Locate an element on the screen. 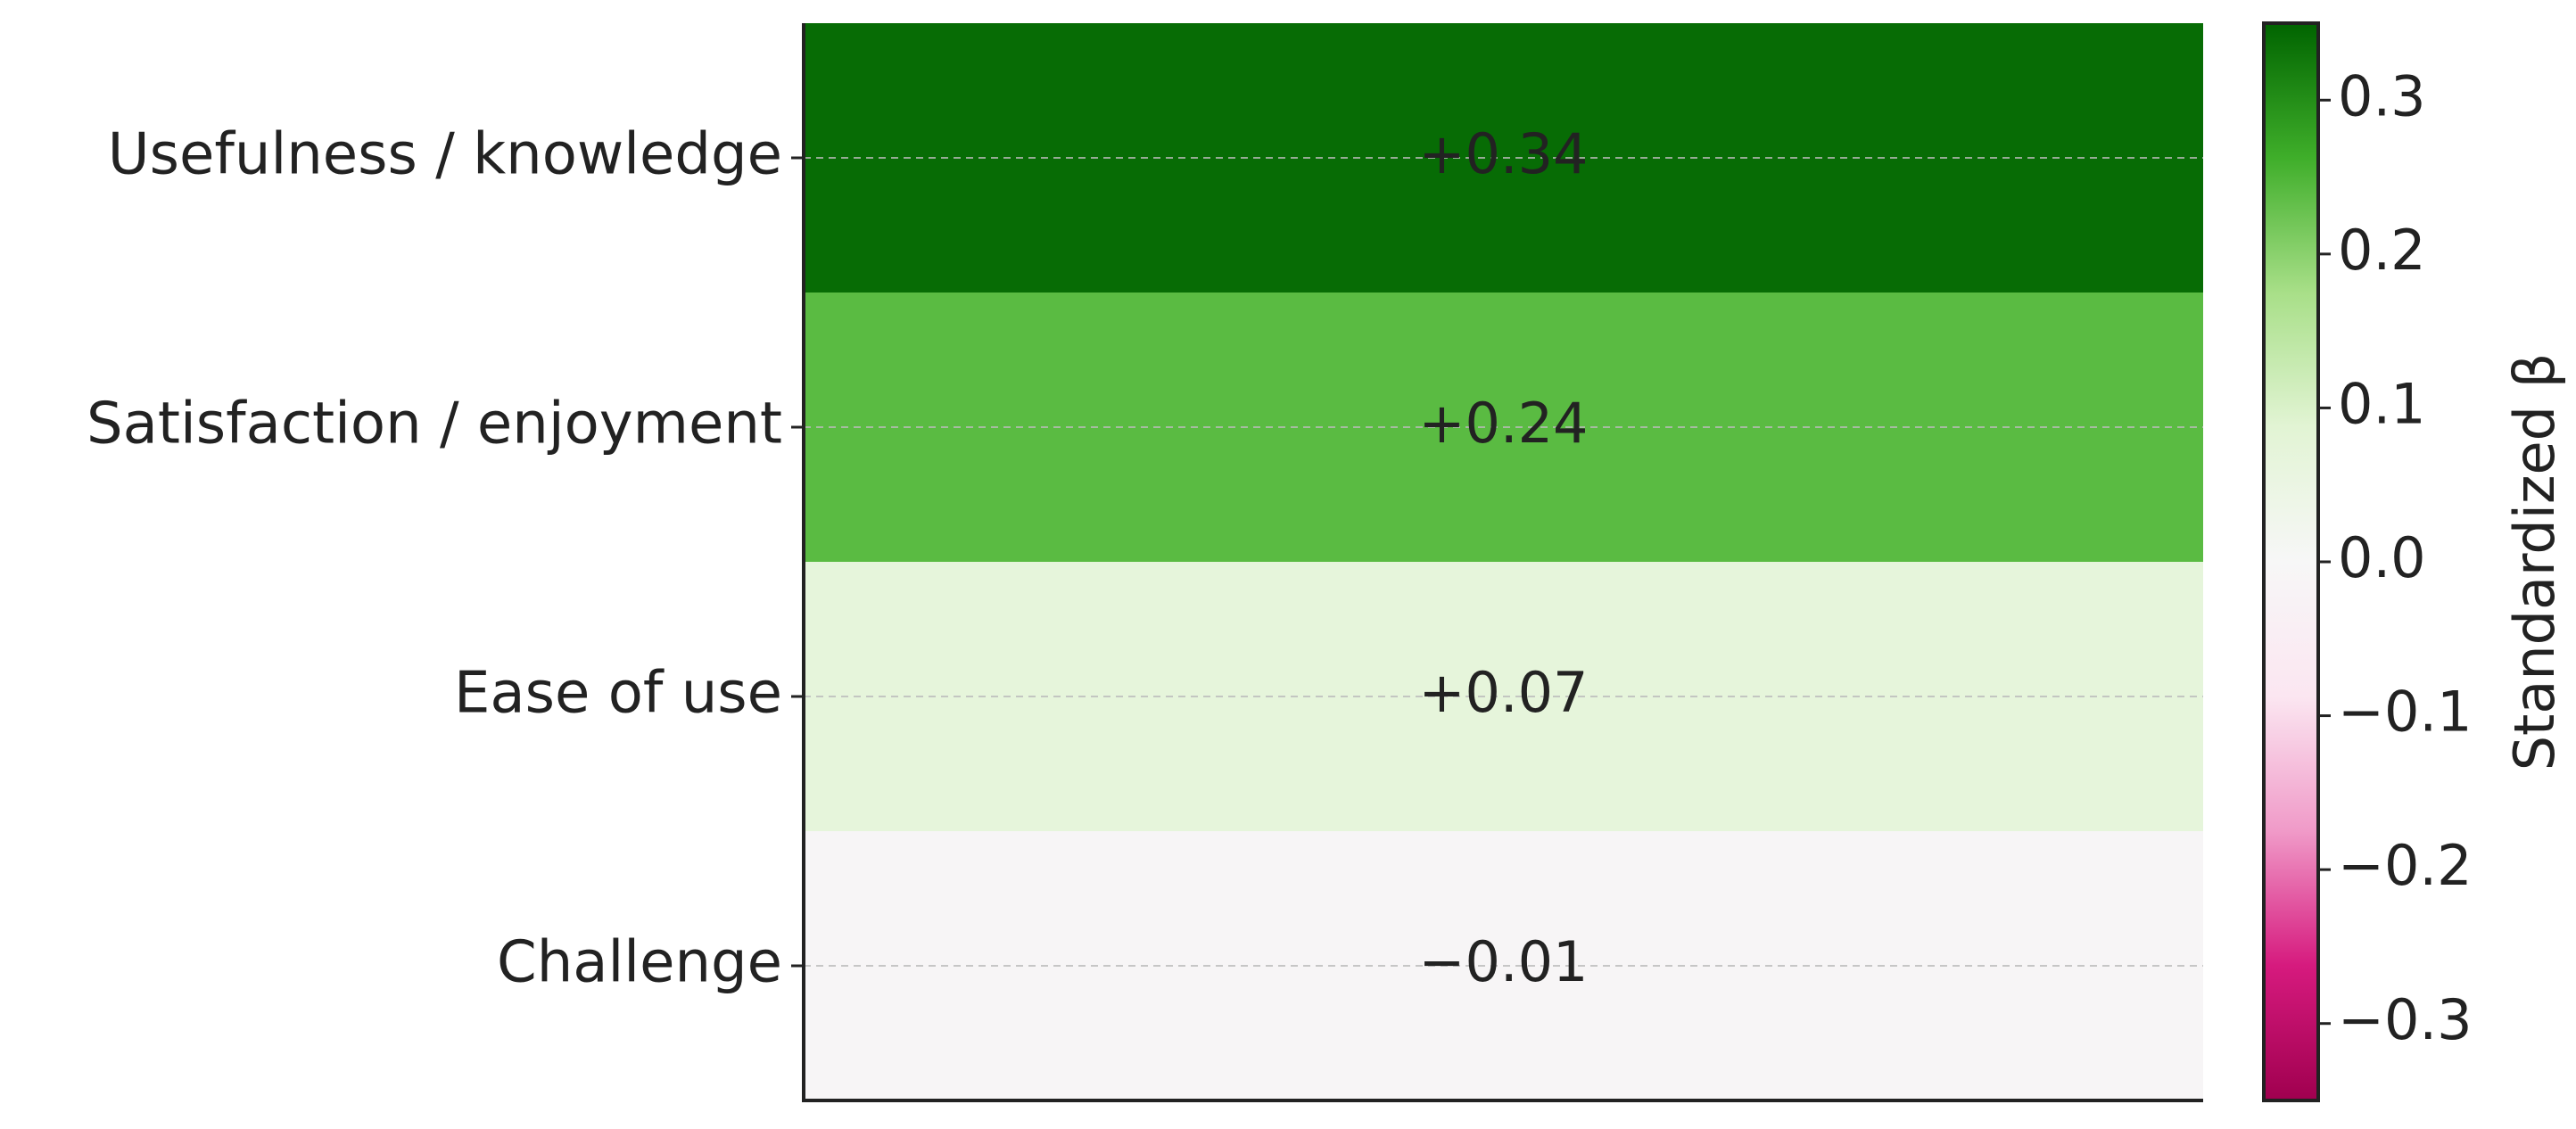 This screenshot has height=1129, width=2576. y-tick-label: Satisfaction / enjoyment is located at coordinates (435, 424).